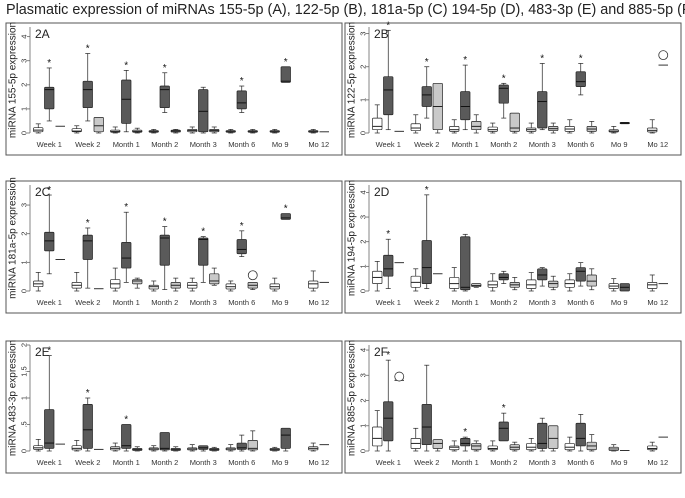 The width and height of the screenshot is (685, 498). Describe the element at coordinates (381, 34) in the screenshot. I see `panel-label: 2B` at that location.